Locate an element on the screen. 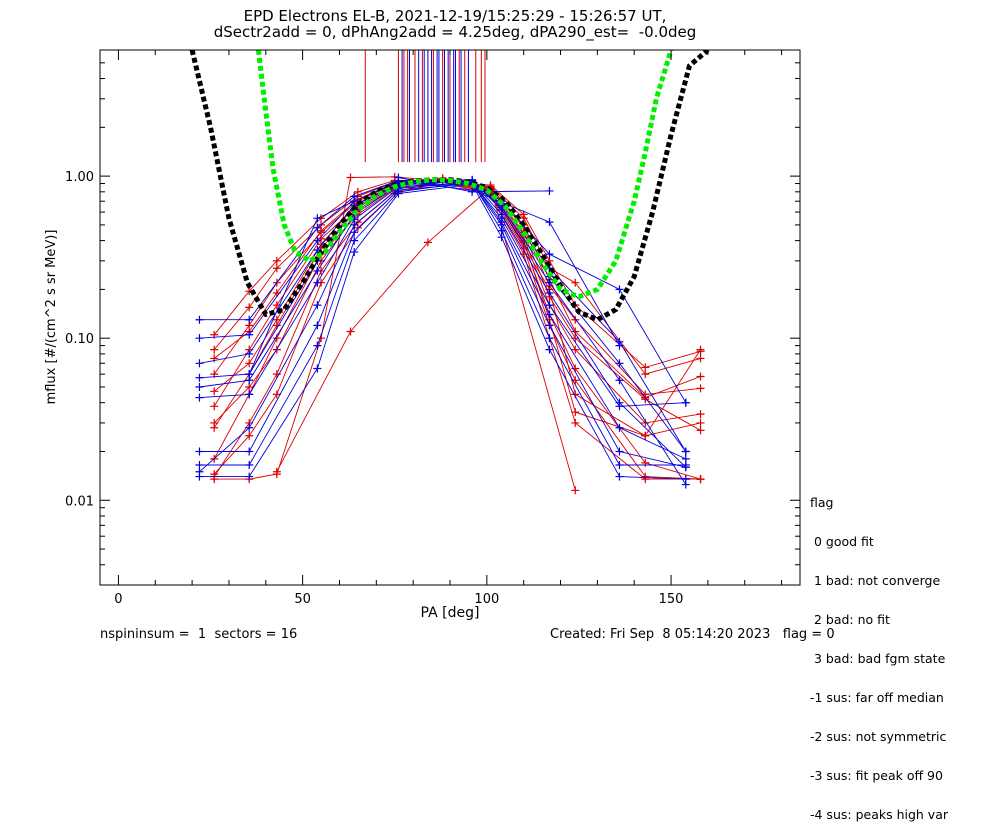 Image resolution: width=1000 pixels, height=834 pixels. x-tick-label: 150 is located at coordinates (671, 599).